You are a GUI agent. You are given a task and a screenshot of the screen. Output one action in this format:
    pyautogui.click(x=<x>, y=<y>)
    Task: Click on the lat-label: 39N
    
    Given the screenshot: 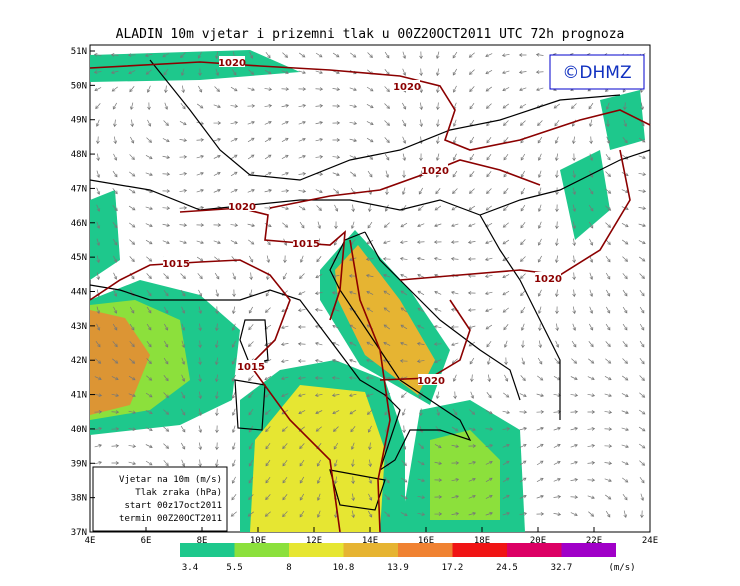 What is the action you would take?
    pyautogui.click(x=79, y=464)
    